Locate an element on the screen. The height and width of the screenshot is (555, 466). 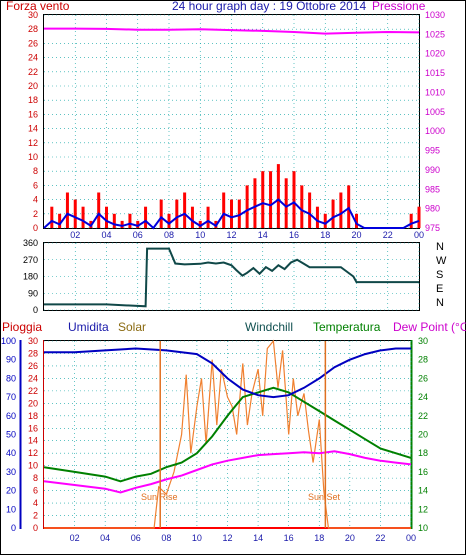
pressure-tick-label: 1005 is located at coordinates (435, 112).